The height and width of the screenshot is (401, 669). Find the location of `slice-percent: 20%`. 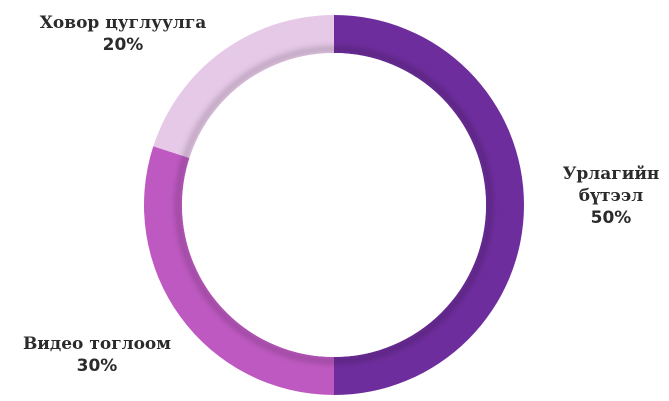

slice-percent: 20% is located at coordinates (123, 45).